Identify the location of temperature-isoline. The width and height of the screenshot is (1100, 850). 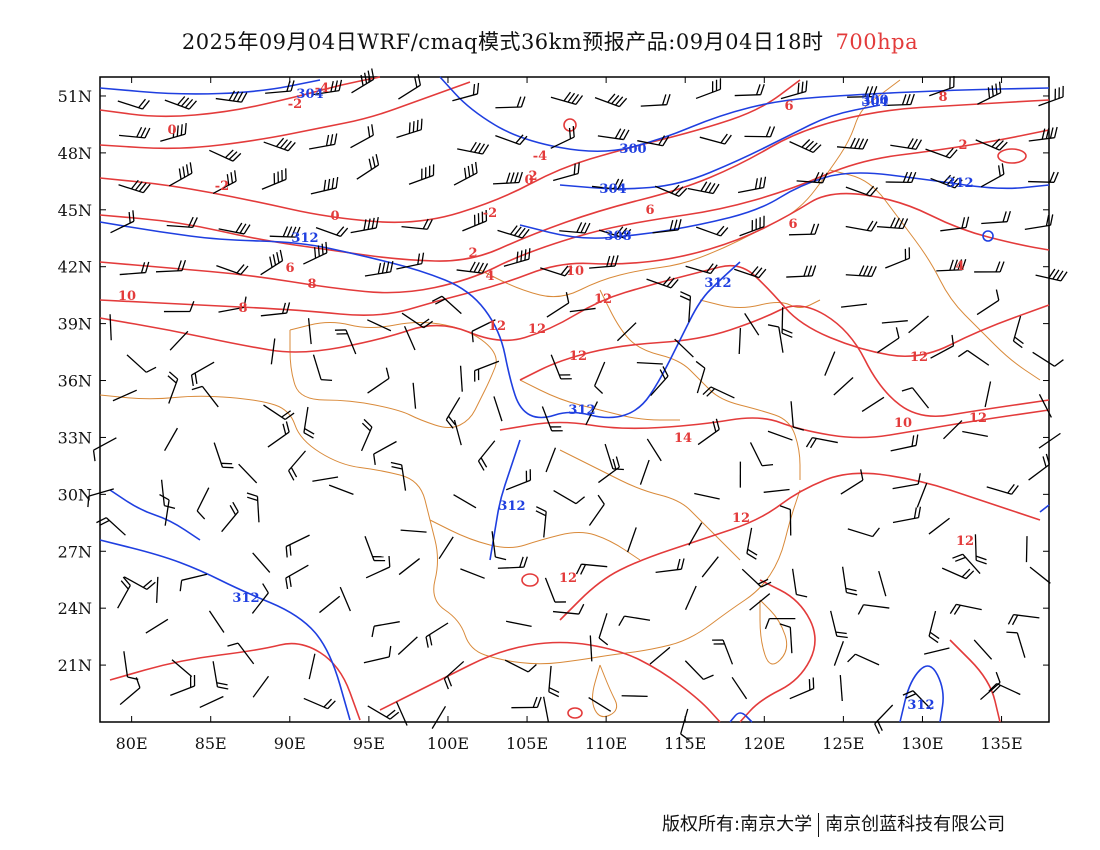
(550, 682).